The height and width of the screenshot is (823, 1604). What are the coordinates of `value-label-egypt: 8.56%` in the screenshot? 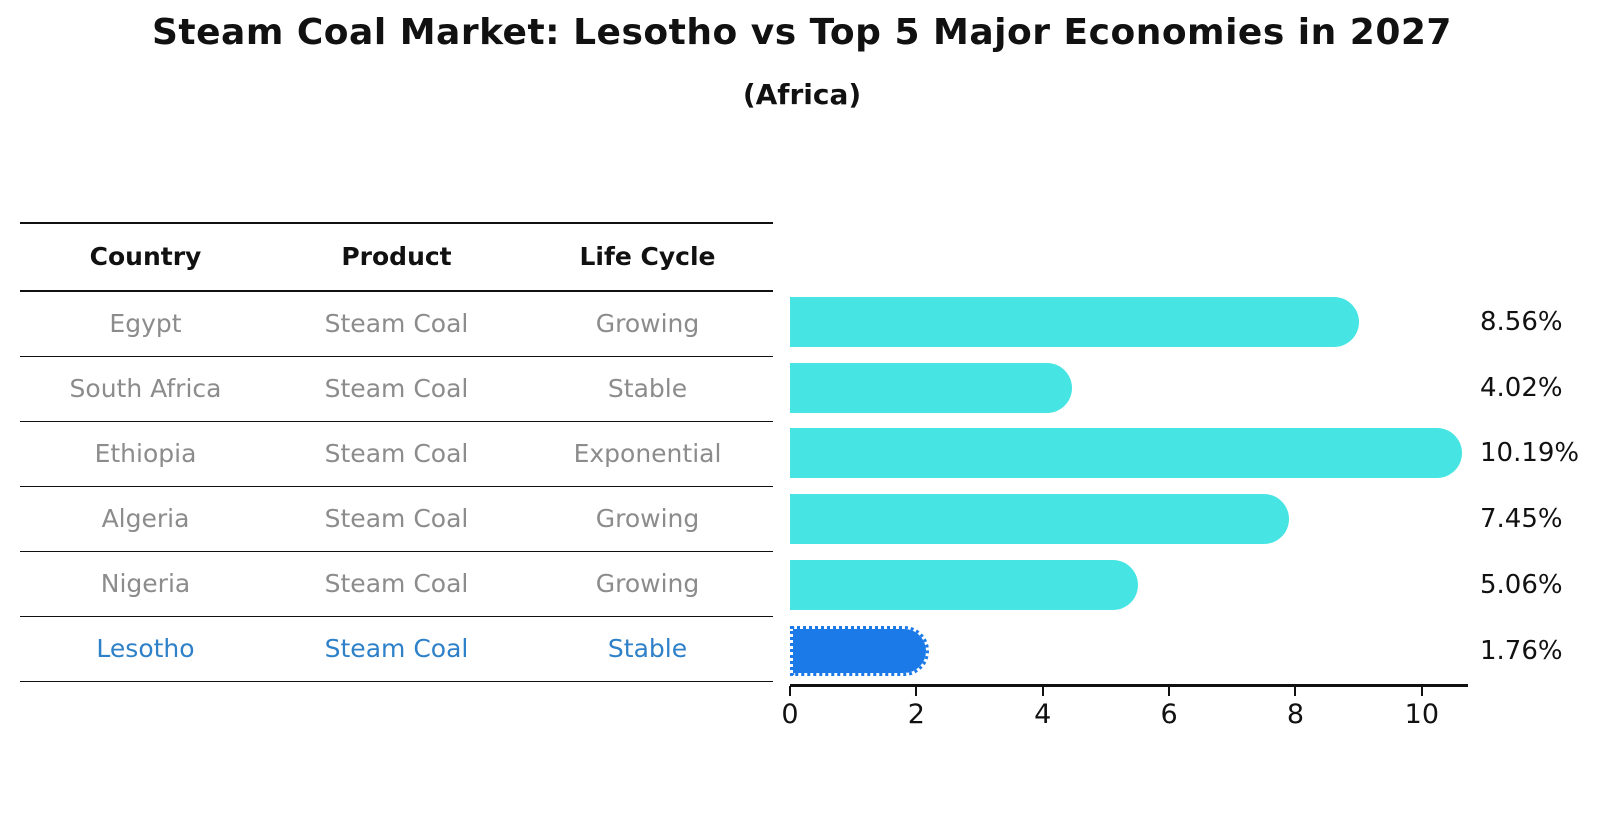 It's located at (1521, 321).